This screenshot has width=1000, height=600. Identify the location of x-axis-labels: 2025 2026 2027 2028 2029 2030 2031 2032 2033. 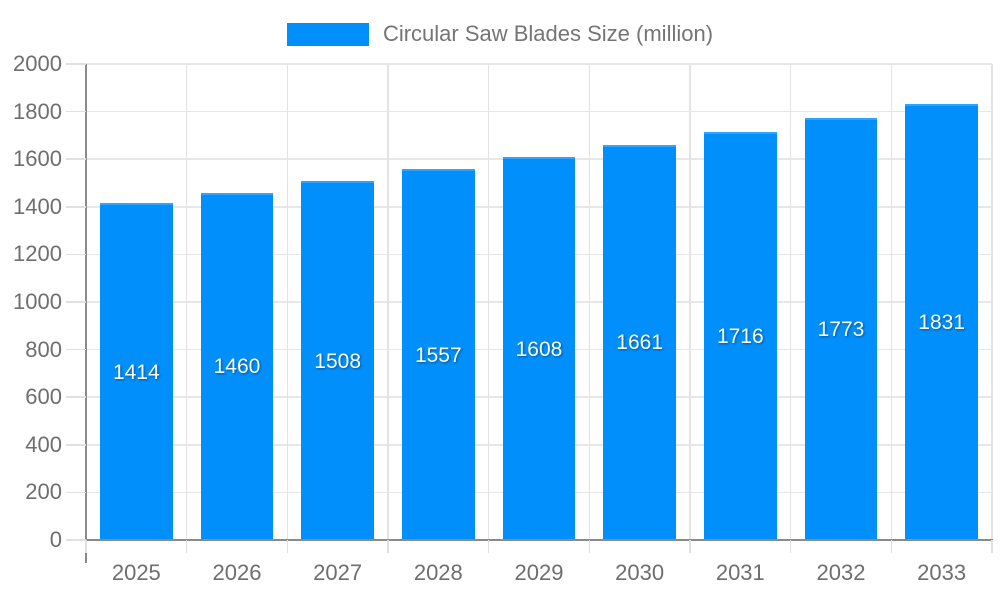
(539, 574).